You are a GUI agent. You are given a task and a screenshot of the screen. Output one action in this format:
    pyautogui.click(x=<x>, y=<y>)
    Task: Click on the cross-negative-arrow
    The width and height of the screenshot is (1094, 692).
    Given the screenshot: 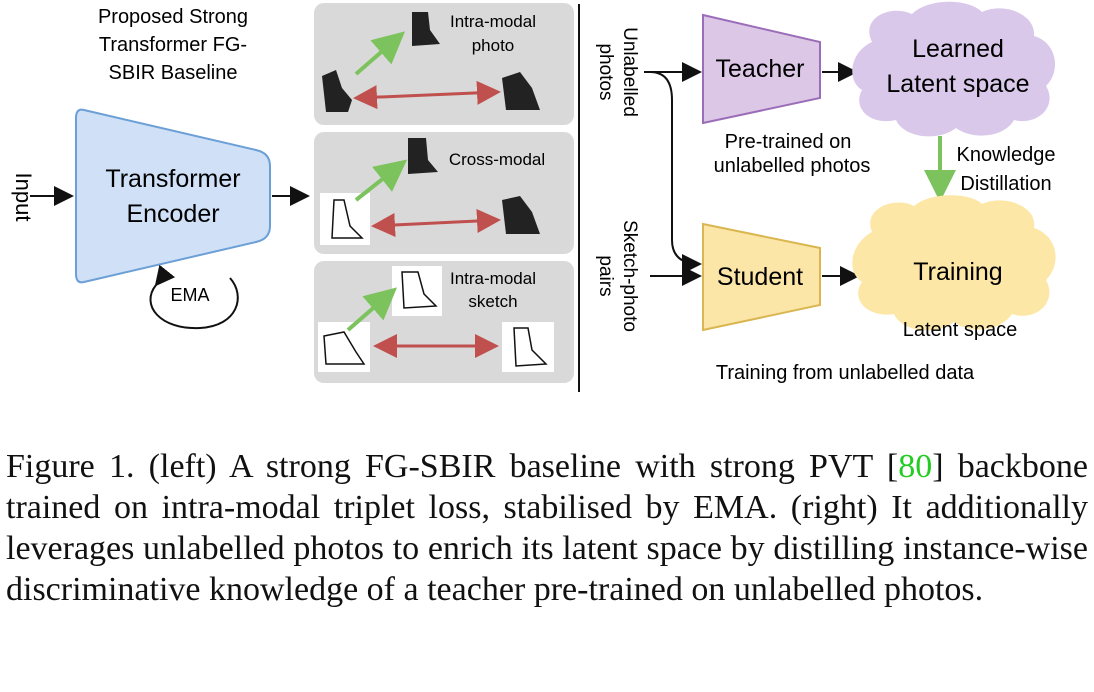 What is the action you would take?
    pyautogui.click(x=436, y=223)
    